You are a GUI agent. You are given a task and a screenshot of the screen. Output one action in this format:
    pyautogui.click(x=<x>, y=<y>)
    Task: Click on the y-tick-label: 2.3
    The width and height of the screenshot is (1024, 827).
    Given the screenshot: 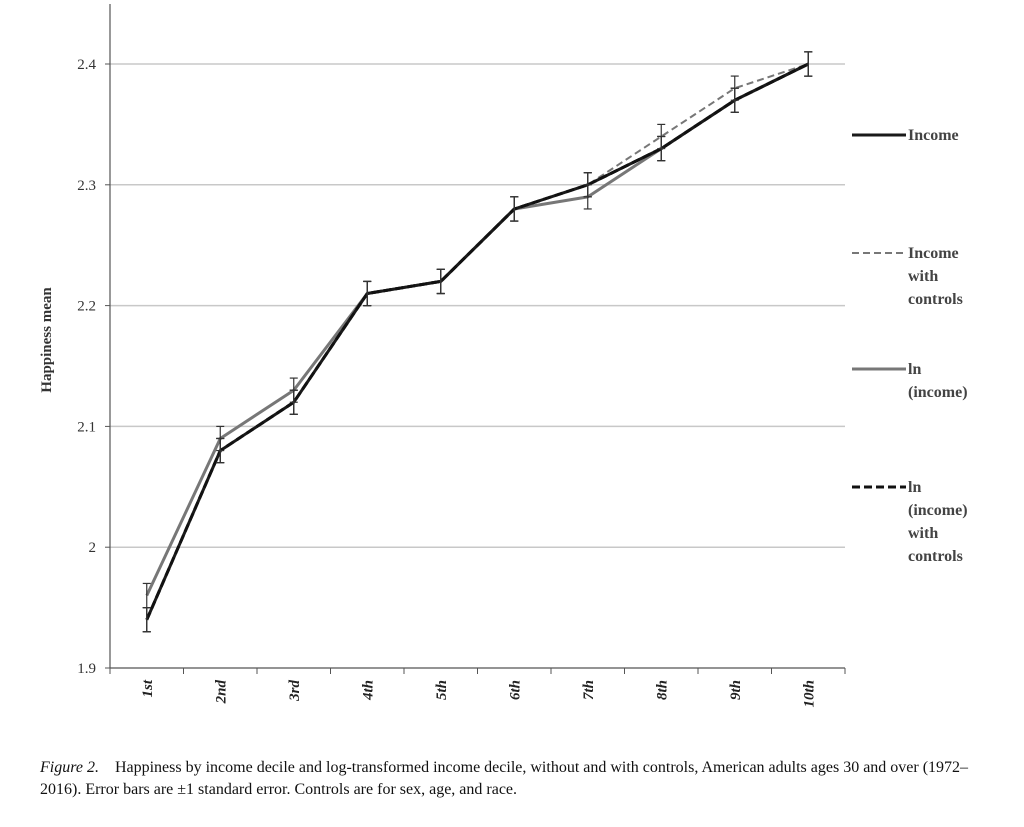 What is the action you would take?
    pyautogui.click(x=86, y=186)
    